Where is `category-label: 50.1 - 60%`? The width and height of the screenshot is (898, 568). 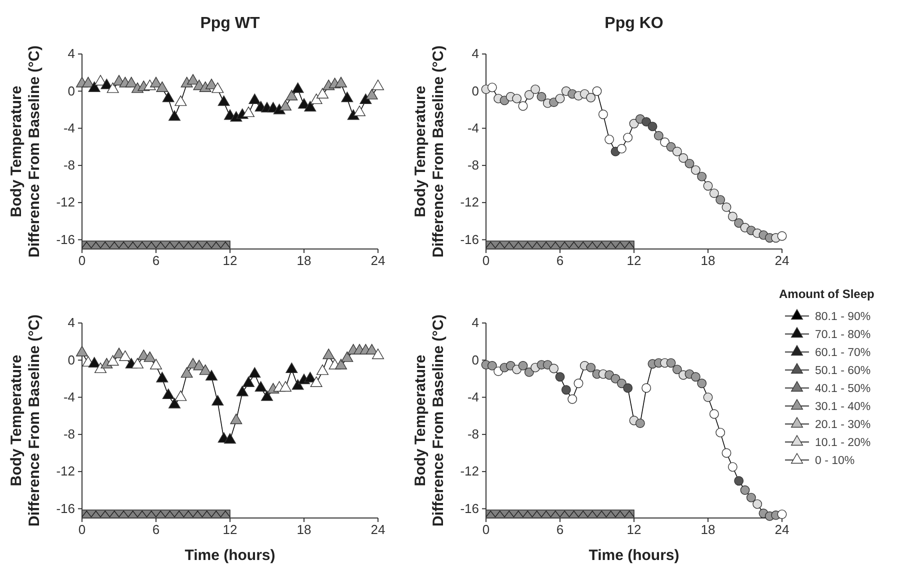
category-label: 50.1 - 60% is located at coordinates (843, 371).